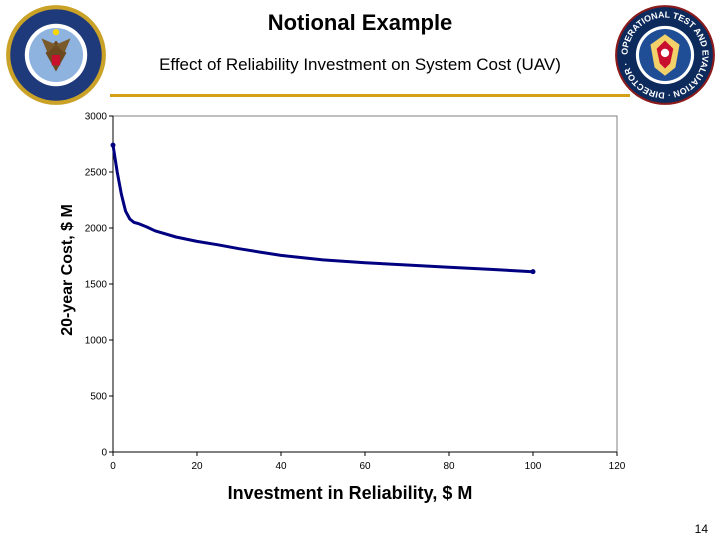 The height and width of the screenshot is (540, 720). What do you see at coordinates (113, 145) in the screenshot?
I see `data-point-start` at bounding box center [113, 145].